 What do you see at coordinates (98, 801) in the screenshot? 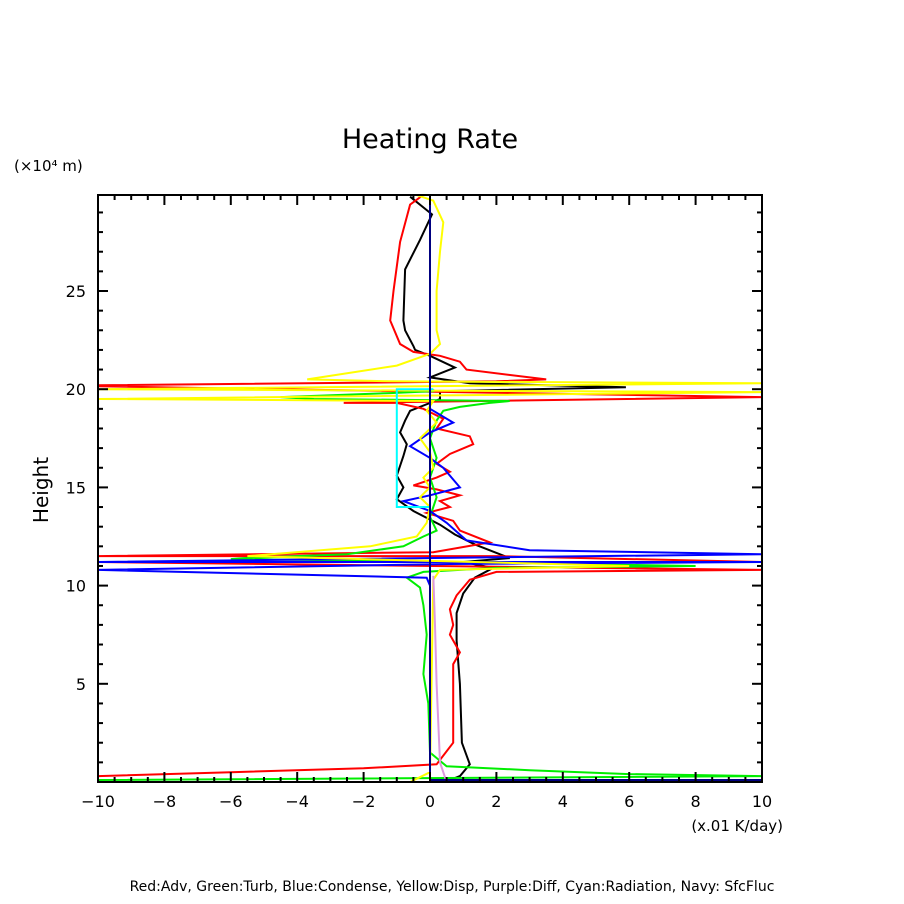
I see `x-tick-label: −10` at bounding box center [98, 801].